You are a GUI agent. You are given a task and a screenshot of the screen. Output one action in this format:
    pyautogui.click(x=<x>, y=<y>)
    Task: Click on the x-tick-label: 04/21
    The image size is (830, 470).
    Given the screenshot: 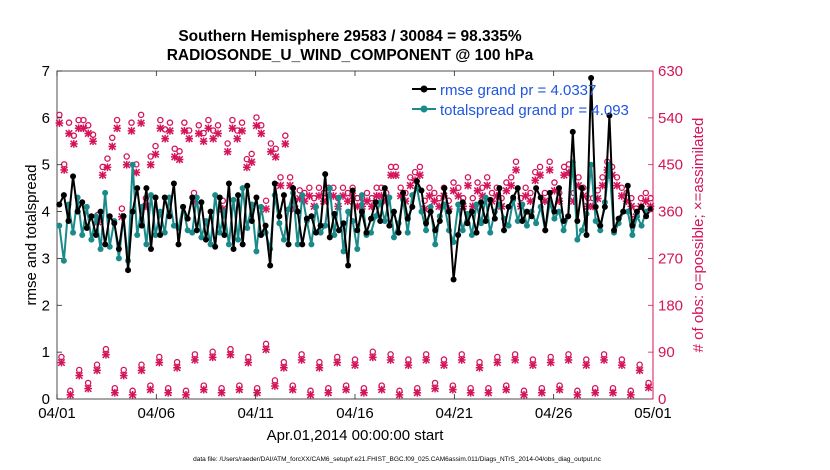 What is the action you would take?
    pyautogui.click(x=455, y=413)
    